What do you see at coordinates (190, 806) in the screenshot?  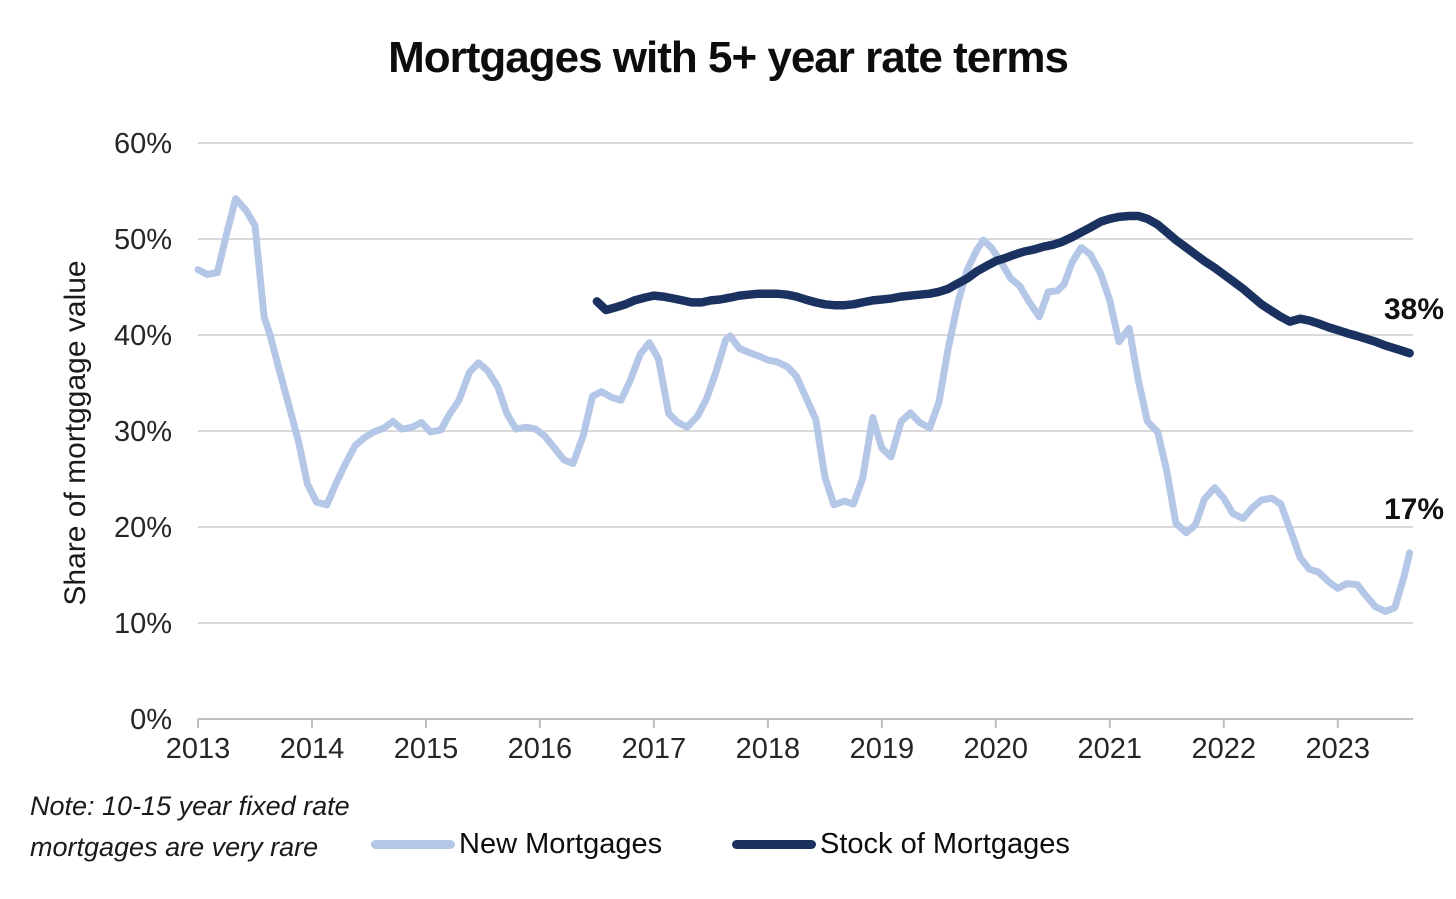 I see `footnote-line-1: Note: 10-15 year fixed rate` at bounding box center [190, 806].